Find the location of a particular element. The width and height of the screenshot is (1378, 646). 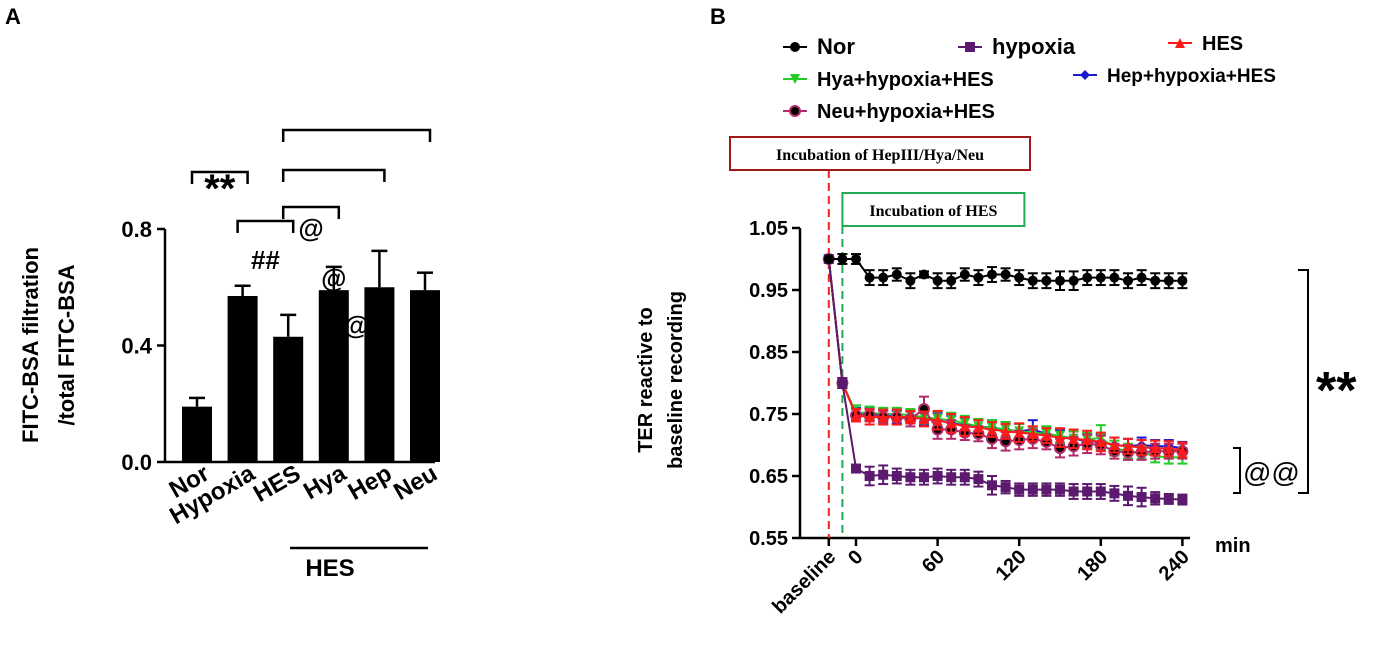

panel-b-legend-label: Nor is located at coordinates (836, 46).